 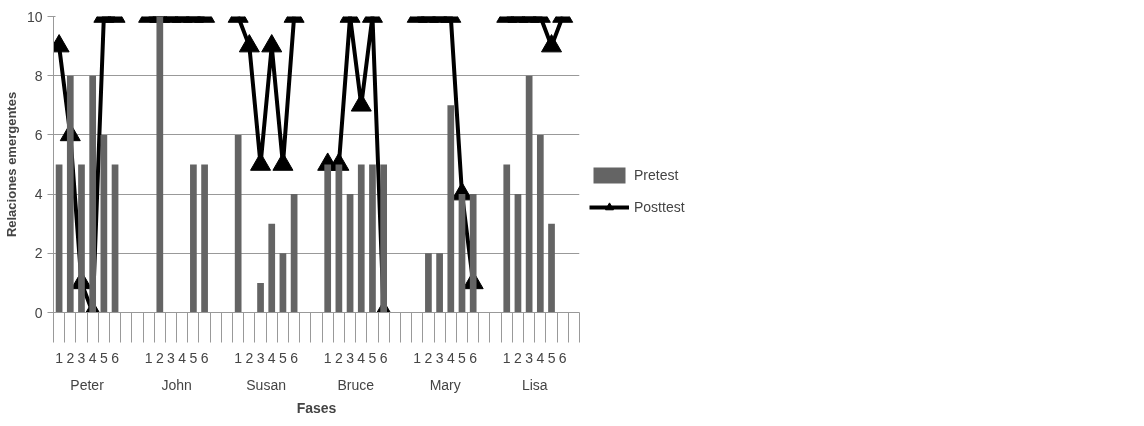 I want to click on y-tick-label: 4, so click(x=38, y=194).